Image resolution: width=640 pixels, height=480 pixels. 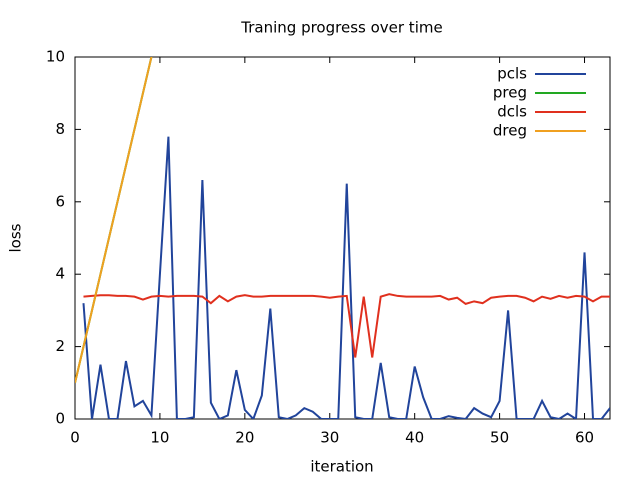 What do you see at coordinates (55, 57) in the screenshot?
I see `y-tick-label: 10` at bounding box center [55, 57].